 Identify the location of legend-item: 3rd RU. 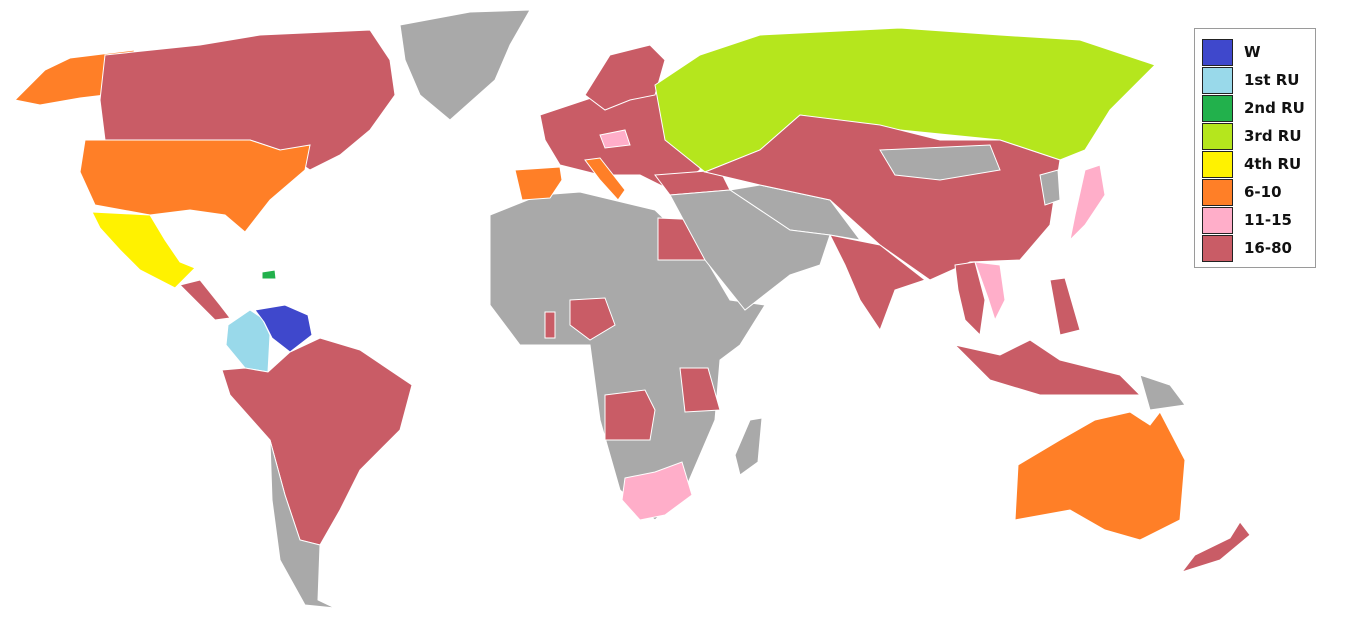
(1252, 136).